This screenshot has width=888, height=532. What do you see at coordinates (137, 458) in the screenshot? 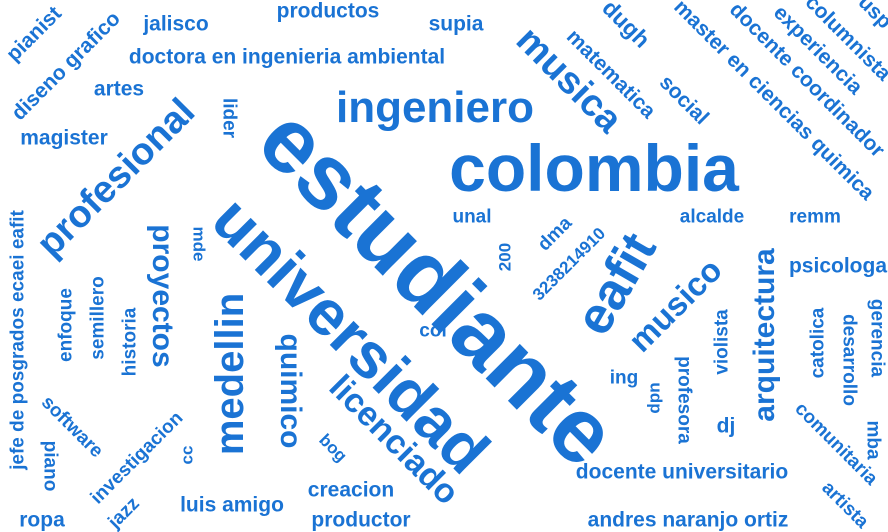
I see `word-investigacion: investigacion` at bounding box center [137, 458].